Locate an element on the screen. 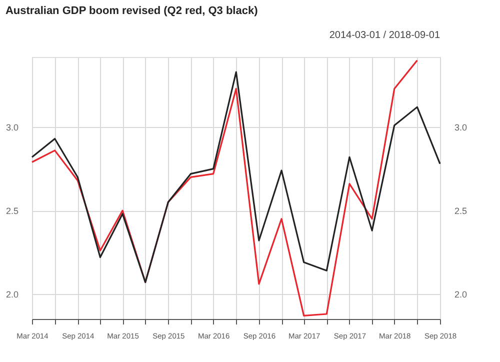 The height and width of the screenshot is (362, 500). y-tick-label: 2.5 is located at coordinates (12, 211).